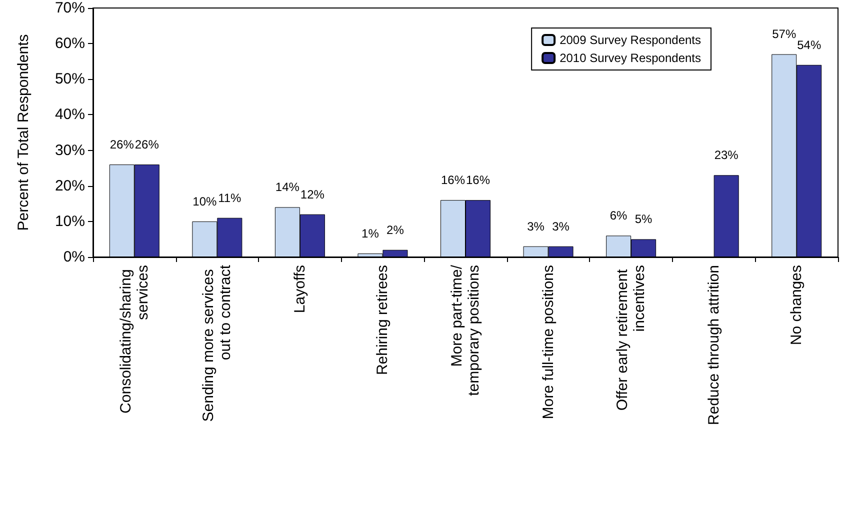 The height and width of the screenshot is (510, 851). What do you see at coordinates (631, 338) in the screenshot?
I see `x-tick-label: Offer early retirement incentives` at bounding box center [631, 338].